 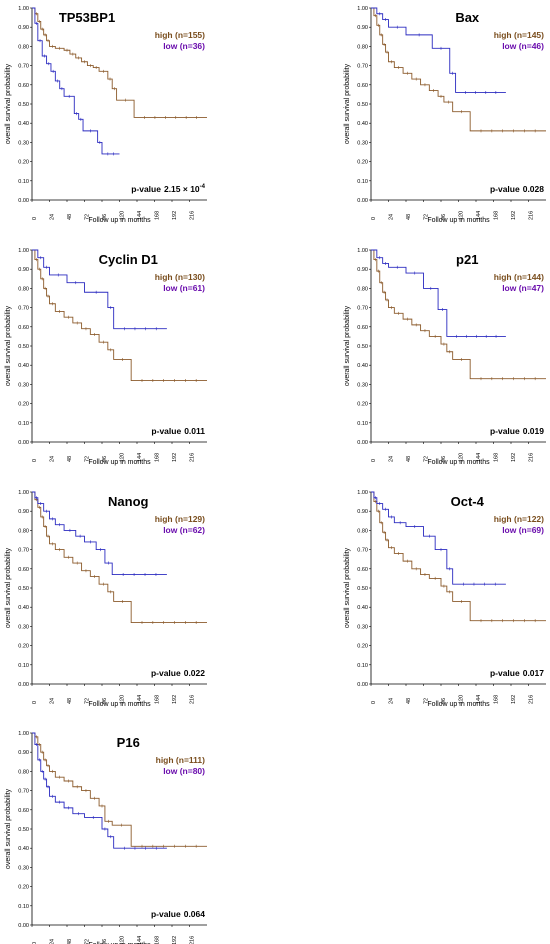 What do you see at coordinates (534, 189) in the screenshot?
I see `p-value-number: 0.028` at bounding box center [534, 189].